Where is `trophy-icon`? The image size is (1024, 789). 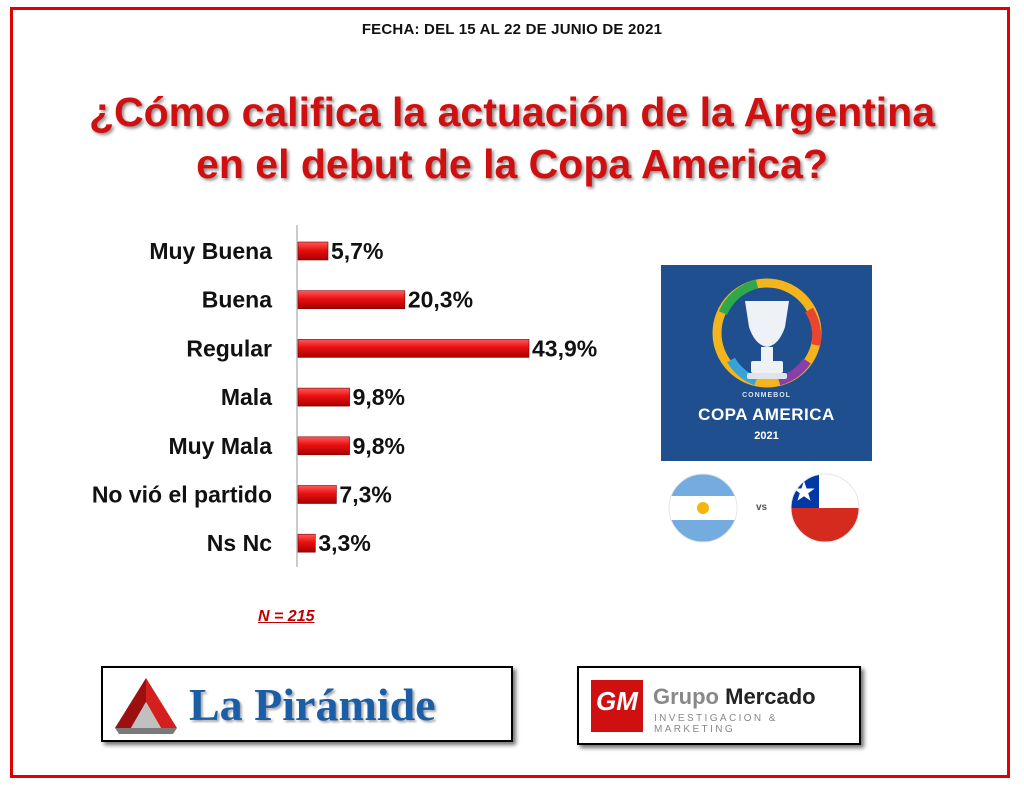 trophy-icon is located at coordinates (767, 333).